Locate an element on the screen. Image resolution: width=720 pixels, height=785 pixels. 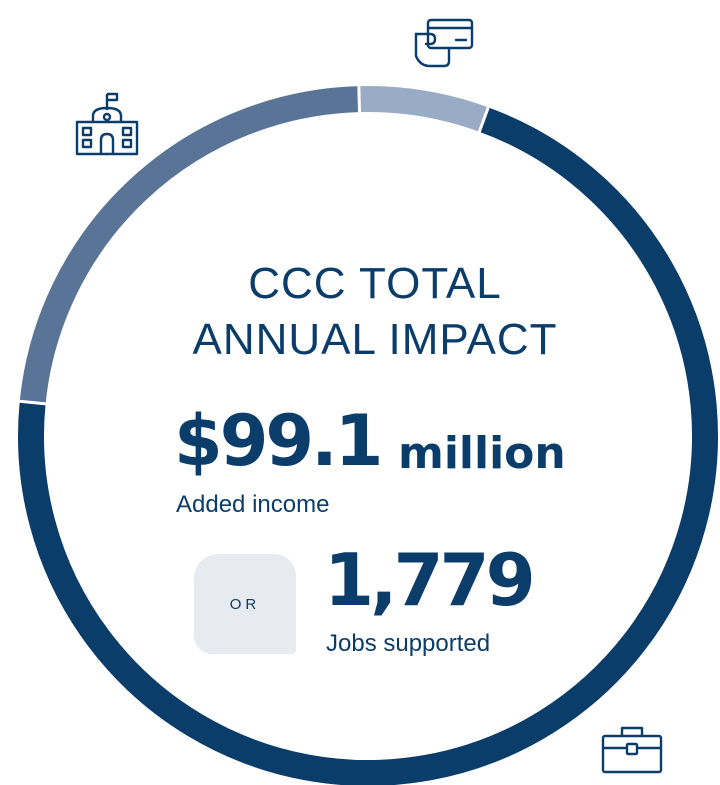
jobs-label: Jobs supported is located at coordinates (408, 643).